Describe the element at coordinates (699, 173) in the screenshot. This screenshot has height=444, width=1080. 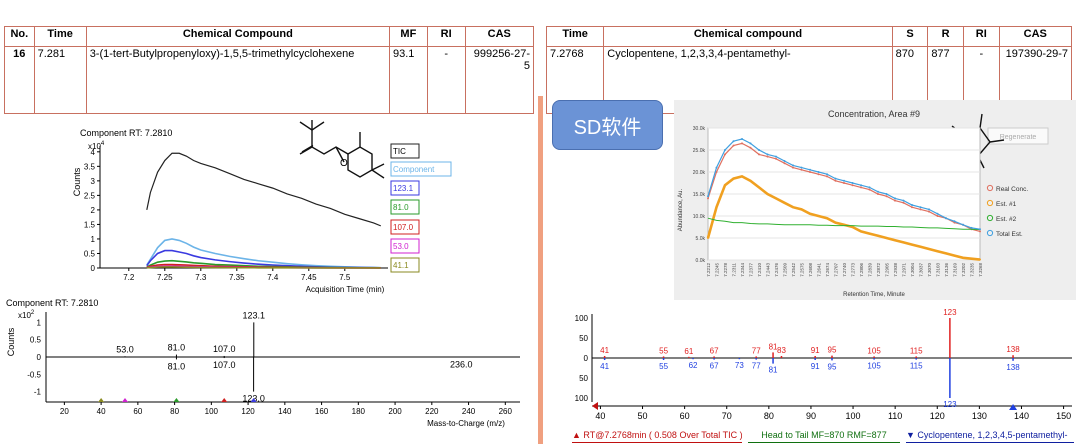
I see `concentration-ytick-label: 20.0k` at that location.